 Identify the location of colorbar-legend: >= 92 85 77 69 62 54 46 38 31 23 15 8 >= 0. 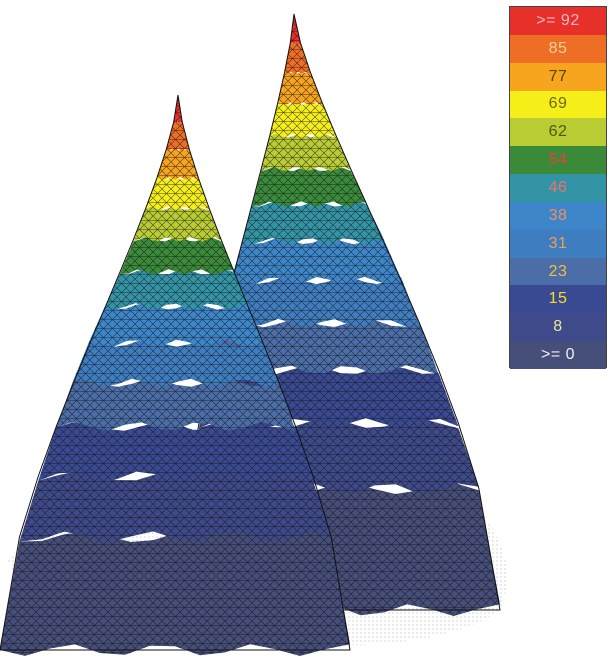
(558, 187).